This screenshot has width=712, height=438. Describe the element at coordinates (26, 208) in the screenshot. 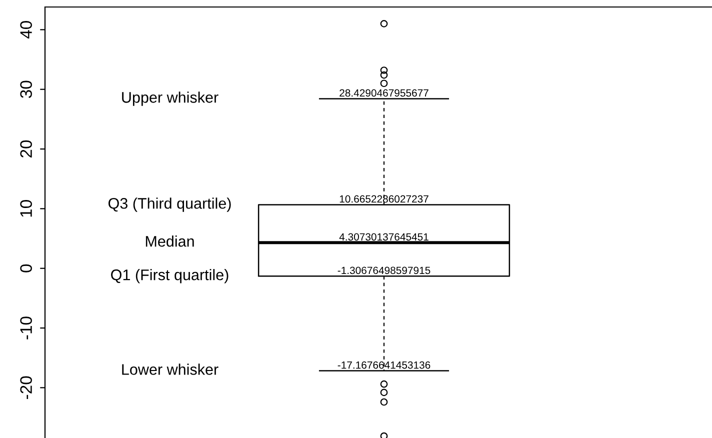

I see `y-tick-label: 10` at that location.